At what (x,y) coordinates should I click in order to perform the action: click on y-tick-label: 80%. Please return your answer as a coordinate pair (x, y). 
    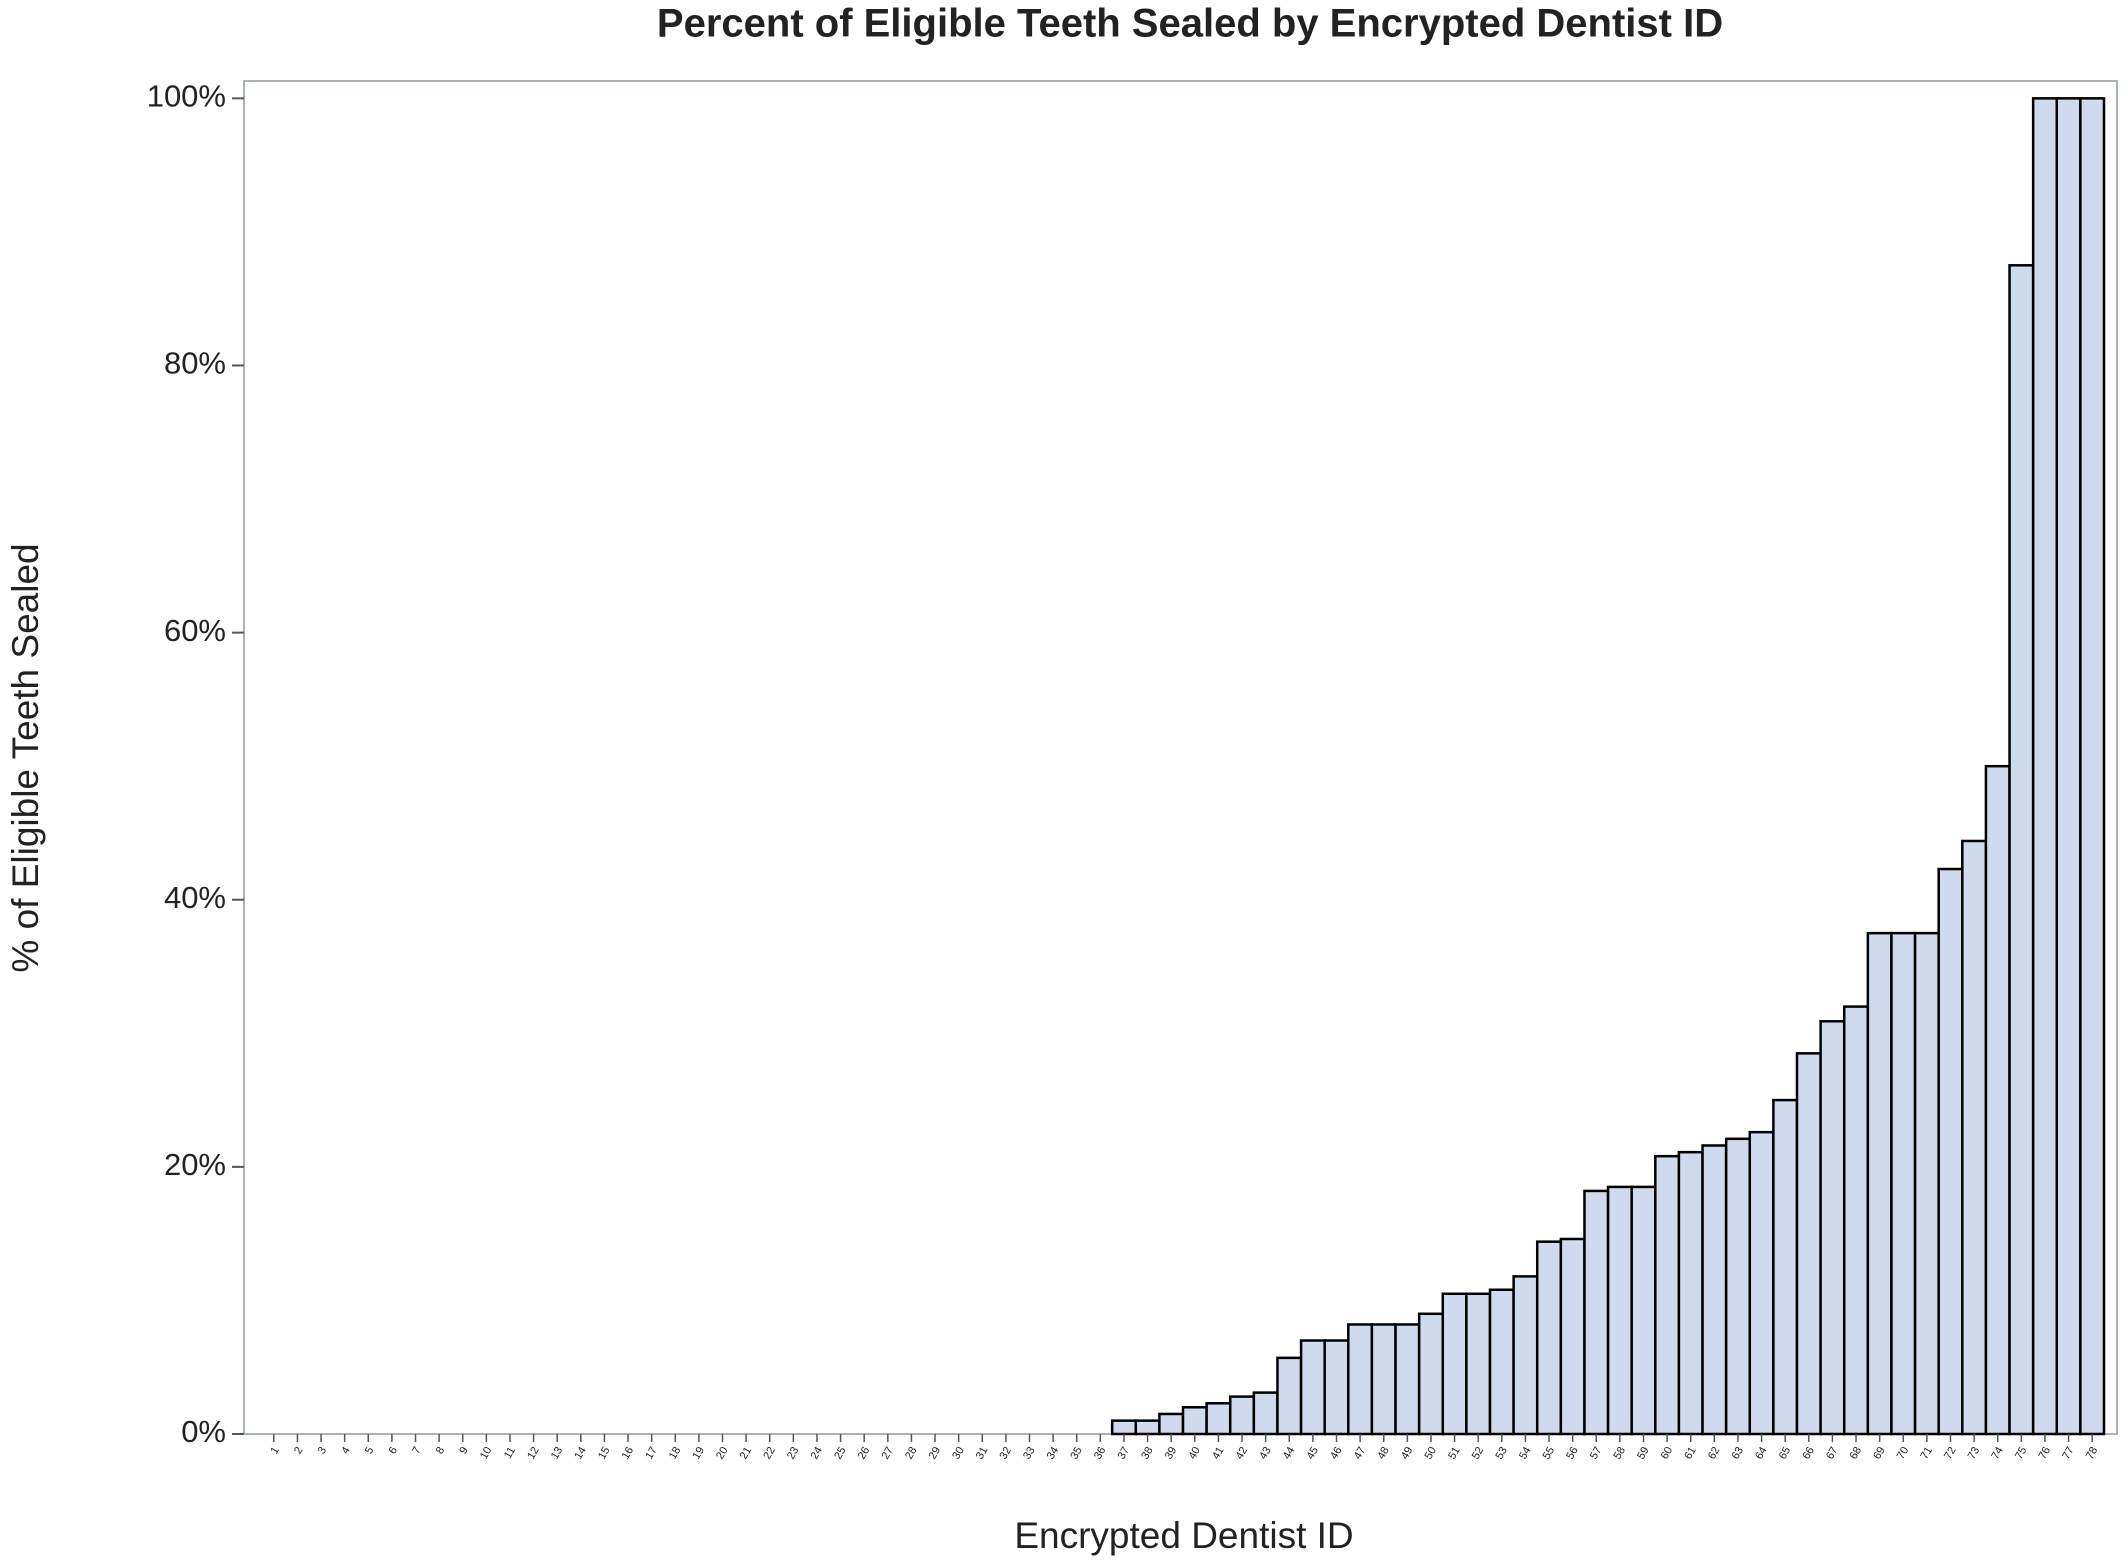
    Looking at the image, I should click on (195, 363).